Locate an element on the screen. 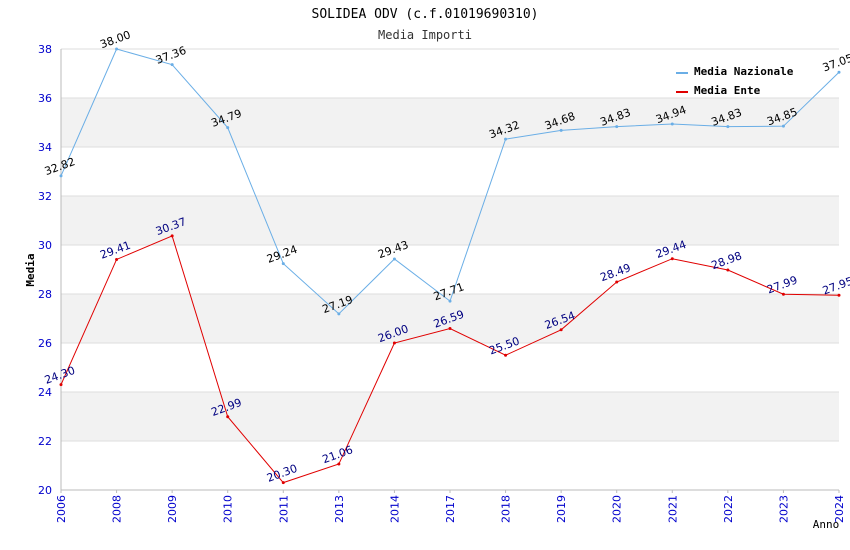 The width and height of the screenshot is (850, 550). y-tick-label: 34 is located at coordinates (45, 147).